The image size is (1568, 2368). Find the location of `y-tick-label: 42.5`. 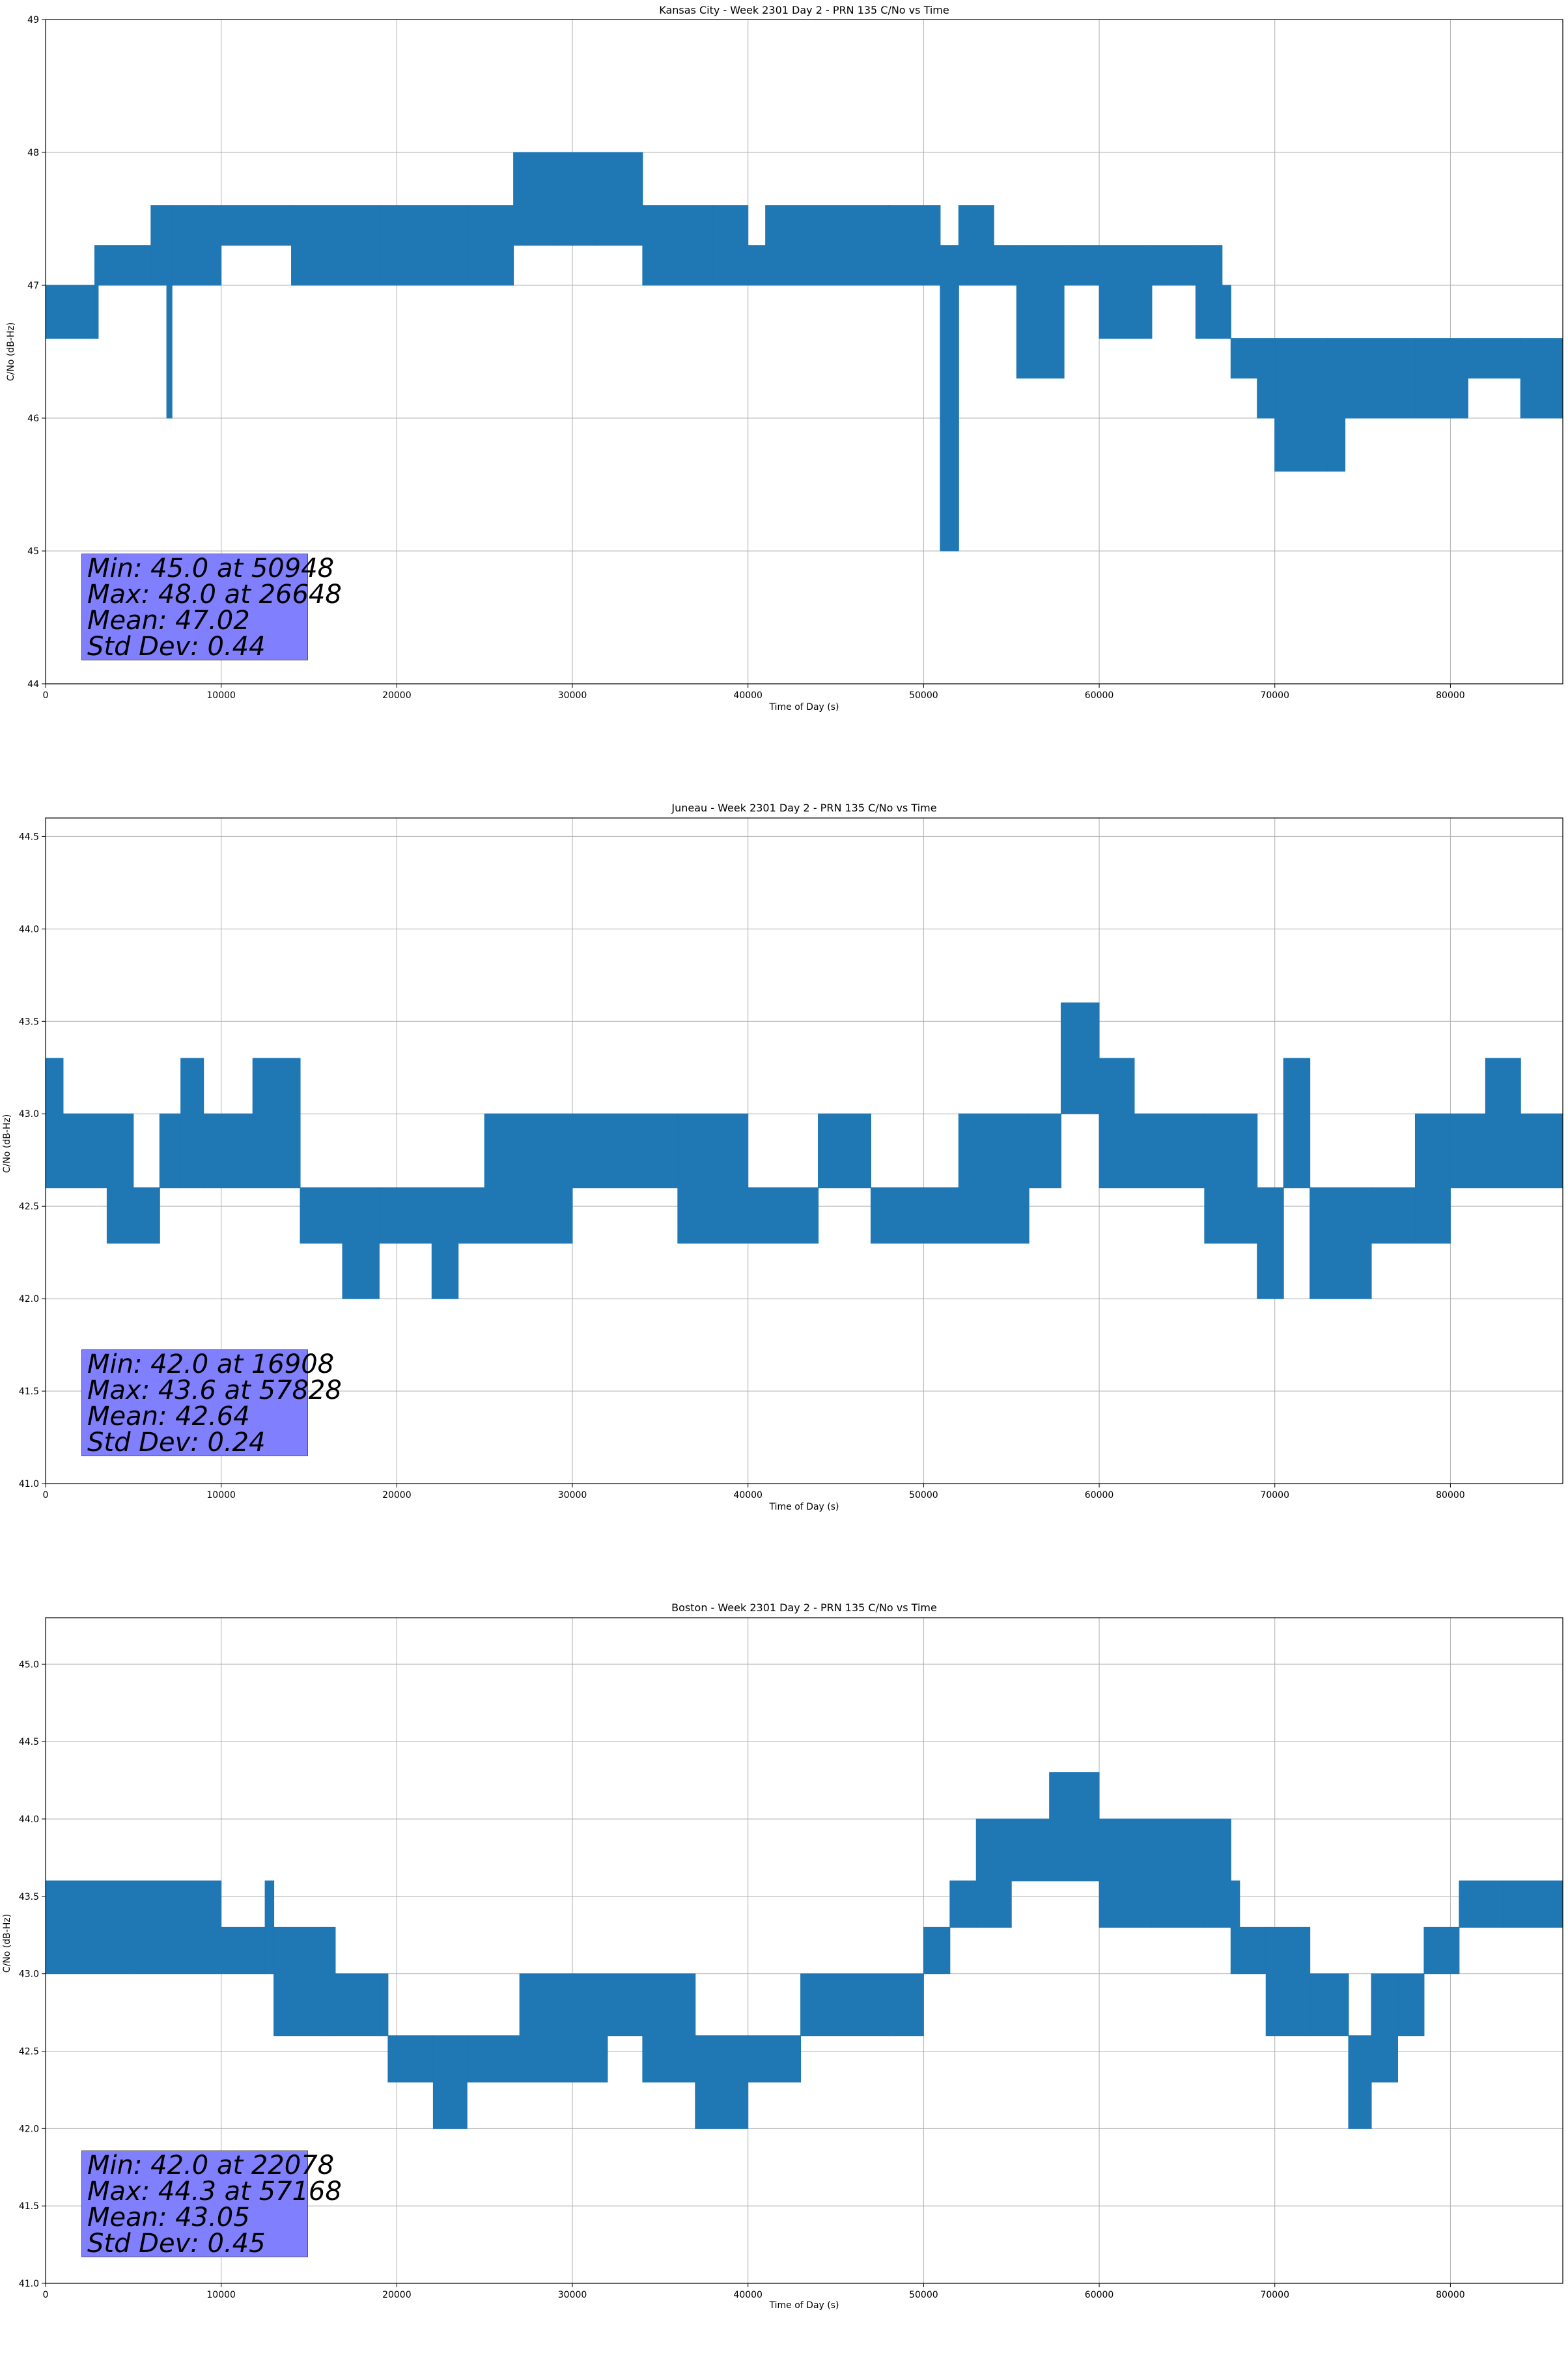

y-tick-label: 42.5 is located at coordinates (29, 1207).